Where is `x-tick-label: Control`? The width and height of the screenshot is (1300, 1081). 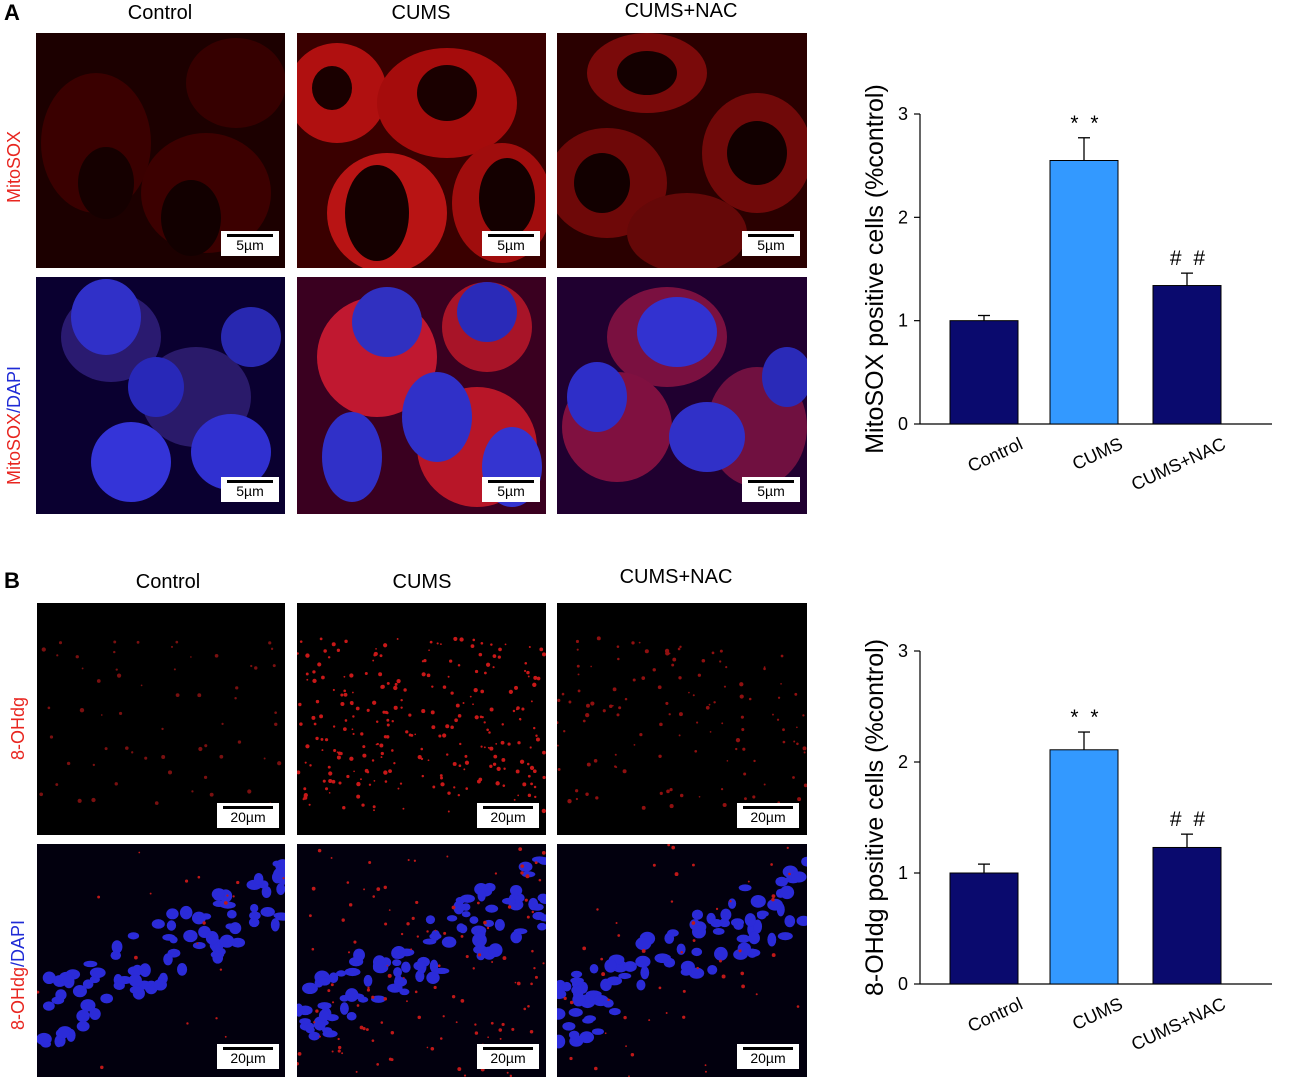 x-tick-label: Control is located at coordinates (995, 454).